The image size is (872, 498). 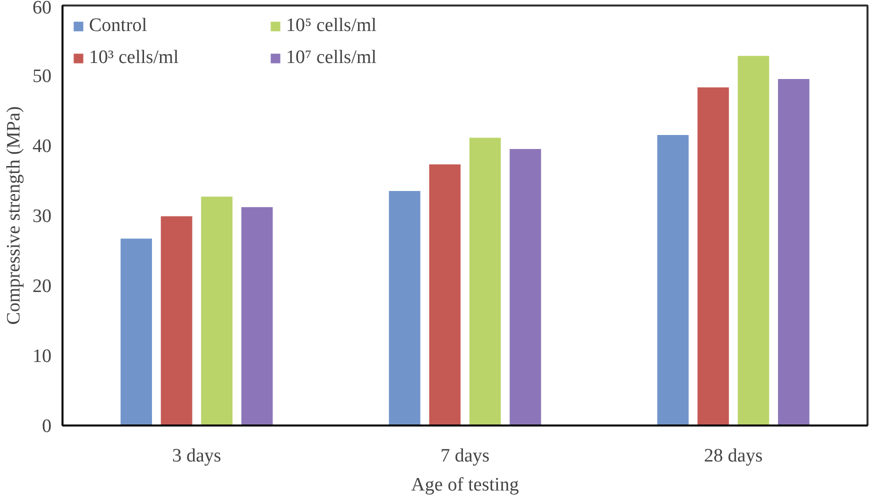 What do you see at coordinates (465, 456) in the screenshot?
I see `x-tick-label: 7 days` at bounding box center [465, 456].